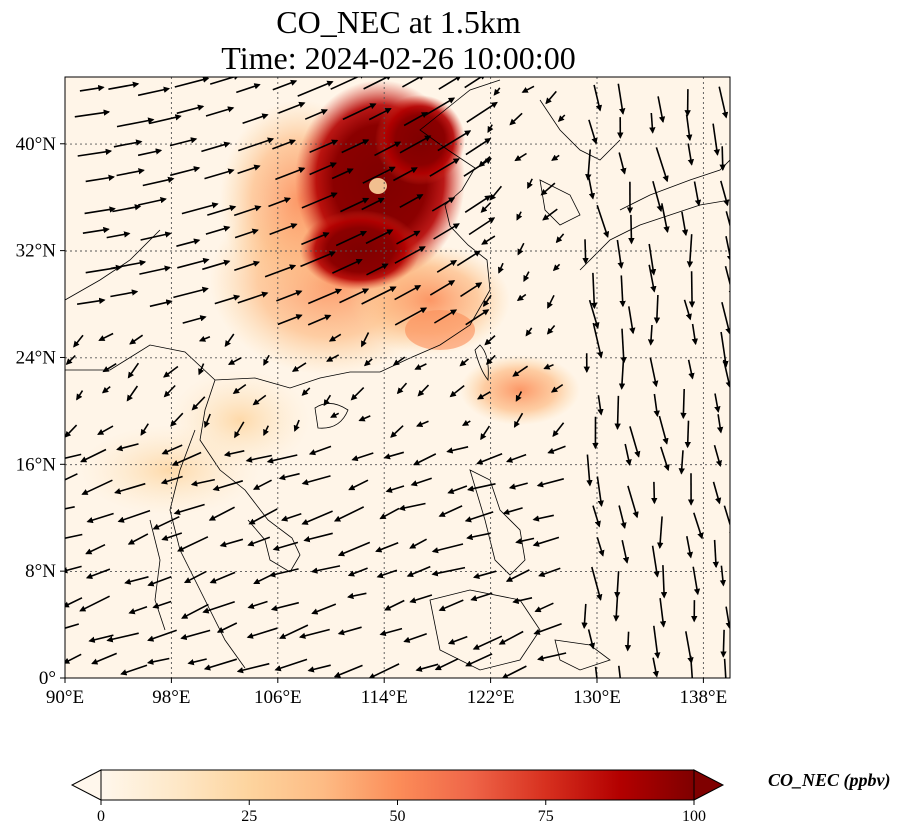 The width and height of the screenshot is (920, 836). I want to click on colorbar-ticks: 0 25 50 75 100, so click(401, 812).